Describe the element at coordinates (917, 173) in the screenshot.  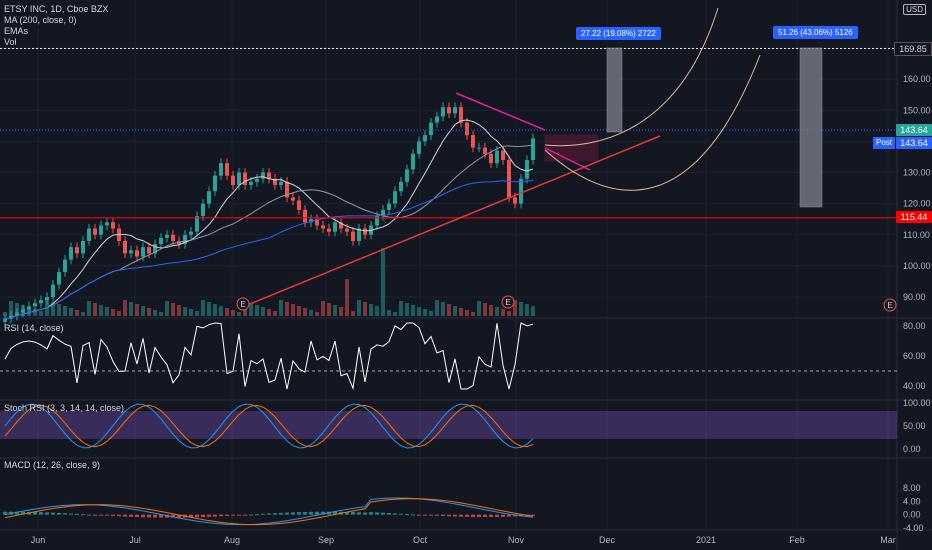
I see `price-tick-label: 130.00` at that location.